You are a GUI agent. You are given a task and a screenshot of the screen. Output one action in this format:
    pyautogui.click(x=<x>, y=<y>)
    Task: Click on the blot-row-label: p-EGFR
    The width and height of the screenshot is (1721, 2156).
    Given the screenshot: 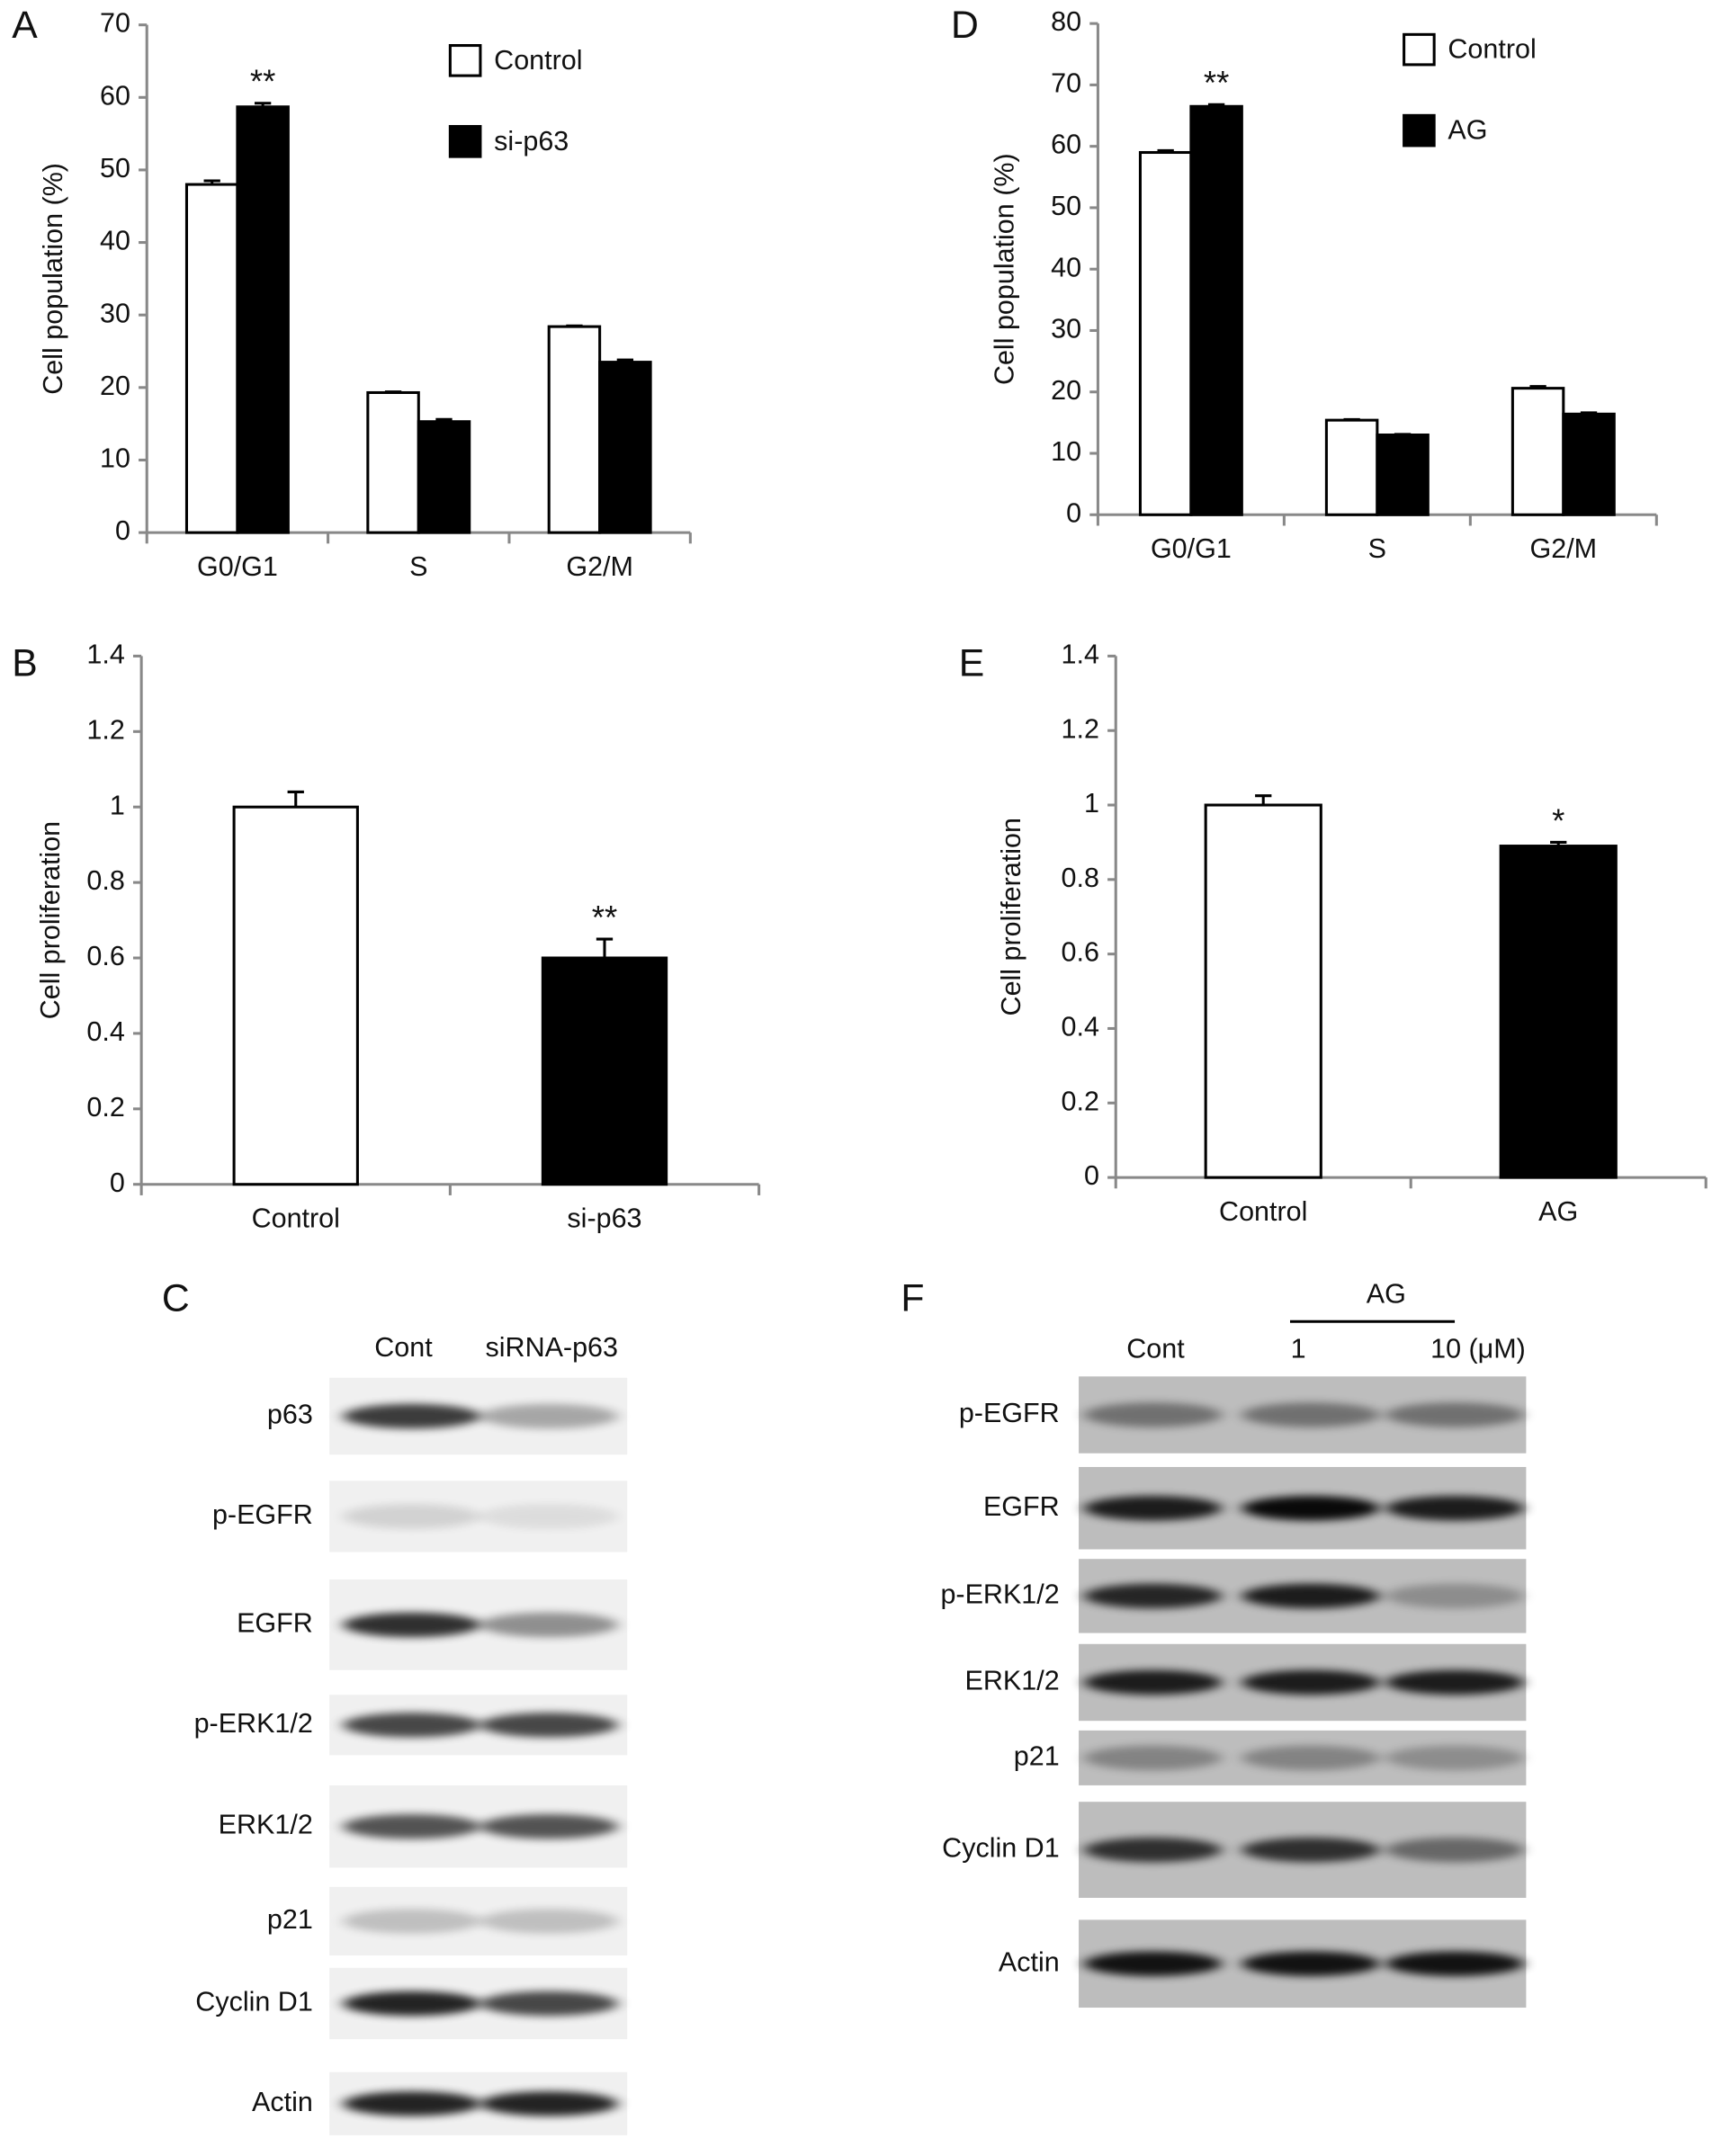 What is the action you would take?
    pyautogui.click(x=1009, y=1413)
    